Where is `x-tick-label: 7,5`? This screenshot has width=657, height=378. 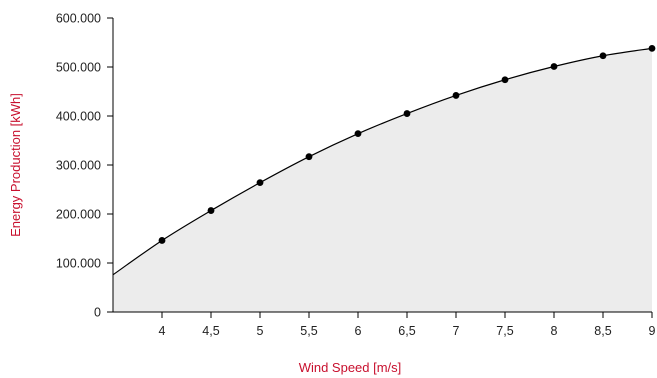 x-tick-label: 7,5 is located at coordinates (504, 331).